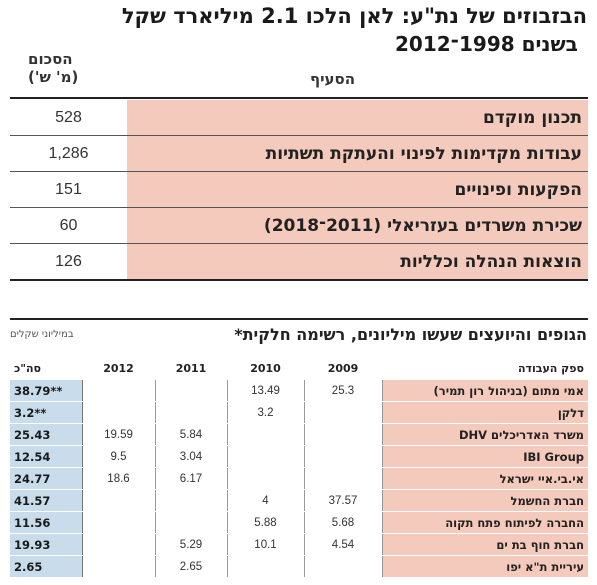 Image resolution: width=597 pixels, height=585 pixels. What do you see at coordinates (46, 522) in the screenshot?
I see `total-cell: 11.56` at bounding box center [46, 522].